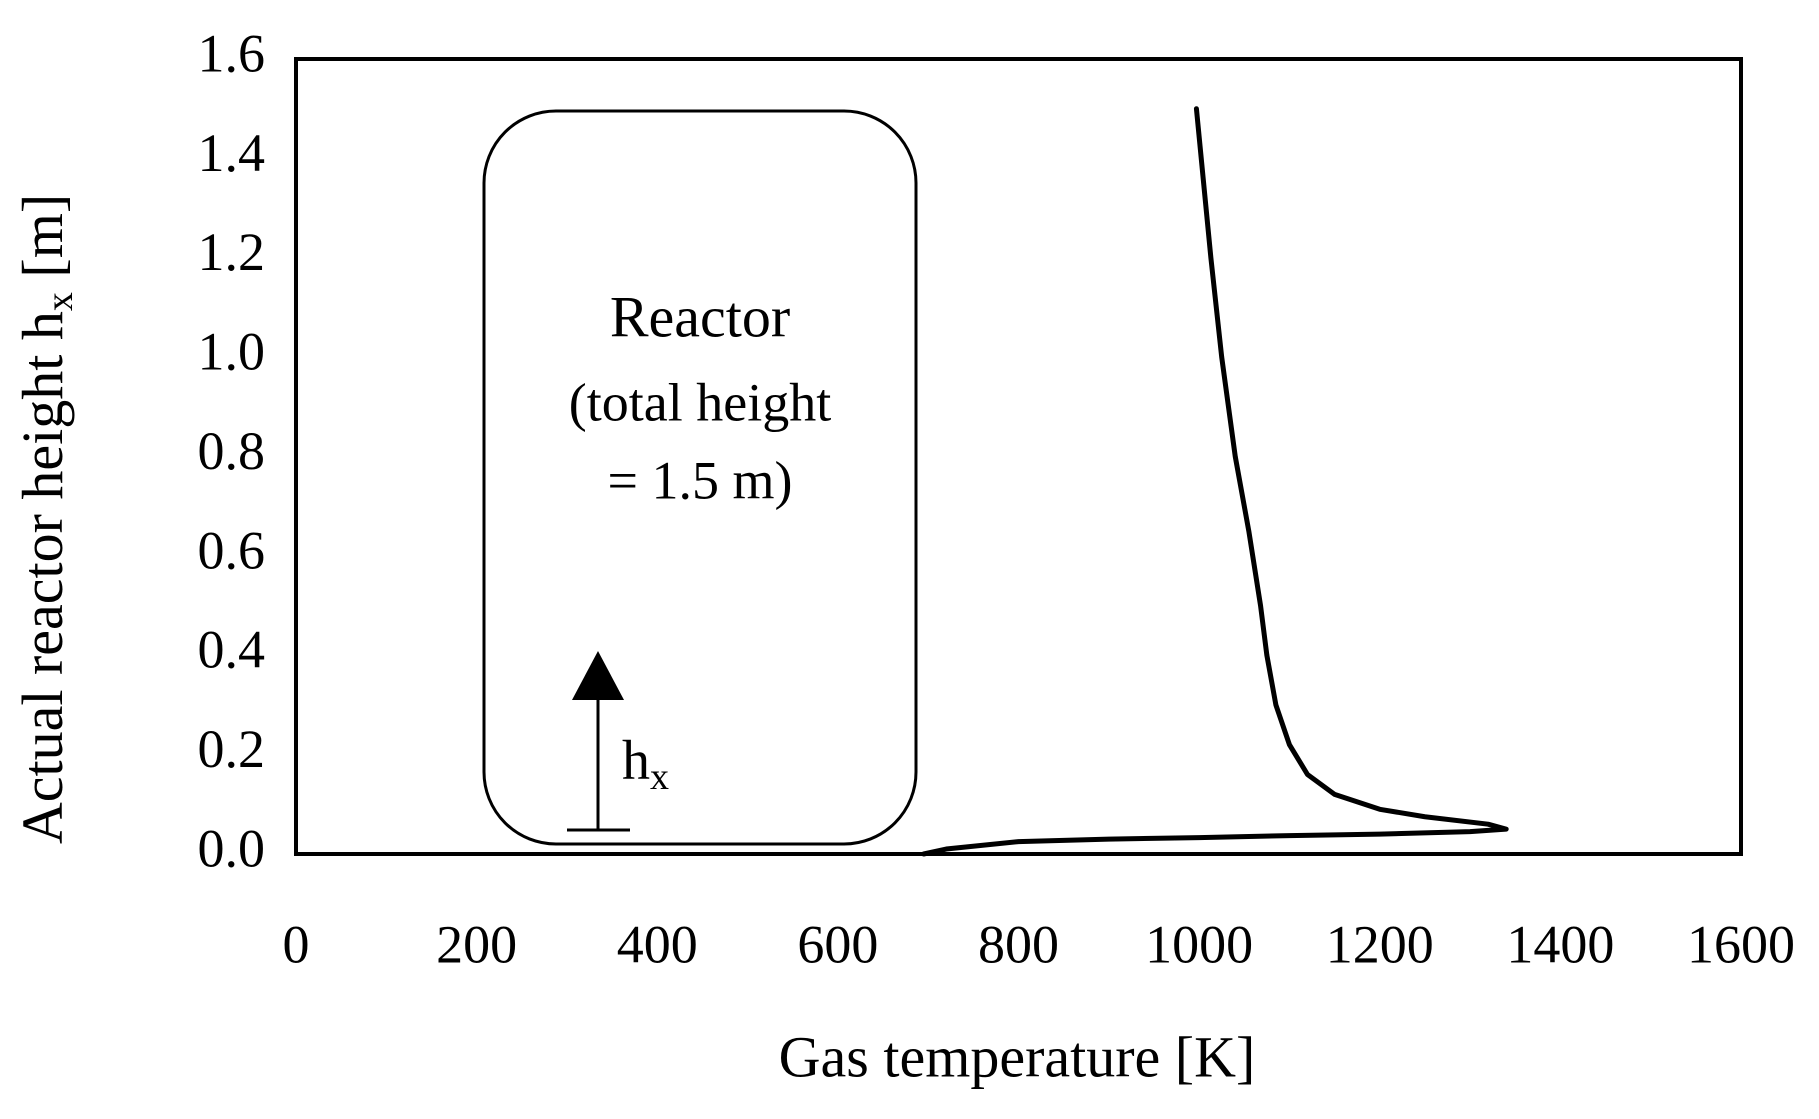 This screenshot has width=1819, height=1119. I want to click on y-tick-label: 0.8, so click(232, 451).